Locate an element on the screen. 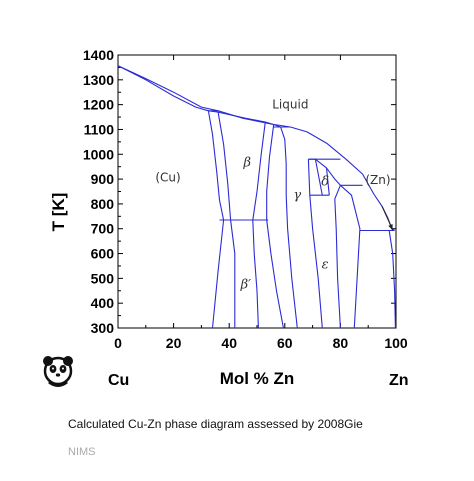 The image size is (474, 481). boundary-gamma-beta-right is located at coordinates (289, 227).